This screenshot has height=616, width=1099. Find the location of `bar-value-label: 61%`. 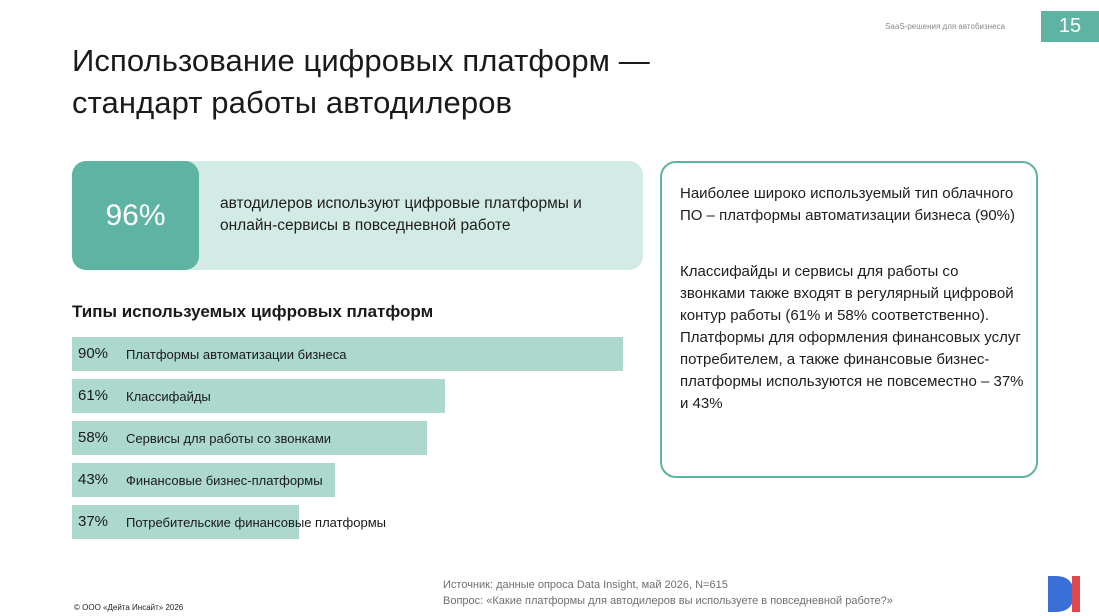

bar-value-label: 61% is located at coordinates (93, 395).